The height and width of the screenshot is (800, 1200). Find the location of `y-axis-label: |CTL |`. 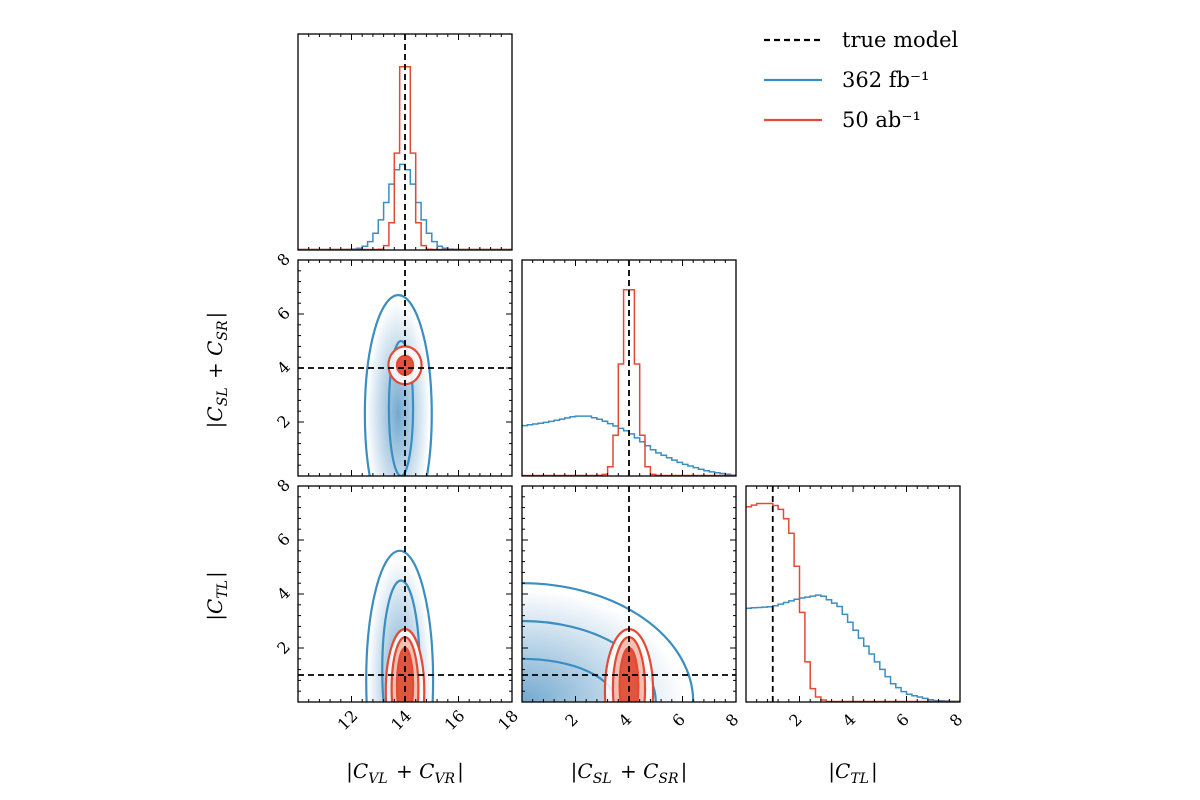

y-axis-label: |CTL | is located at coordinates (217, 595).